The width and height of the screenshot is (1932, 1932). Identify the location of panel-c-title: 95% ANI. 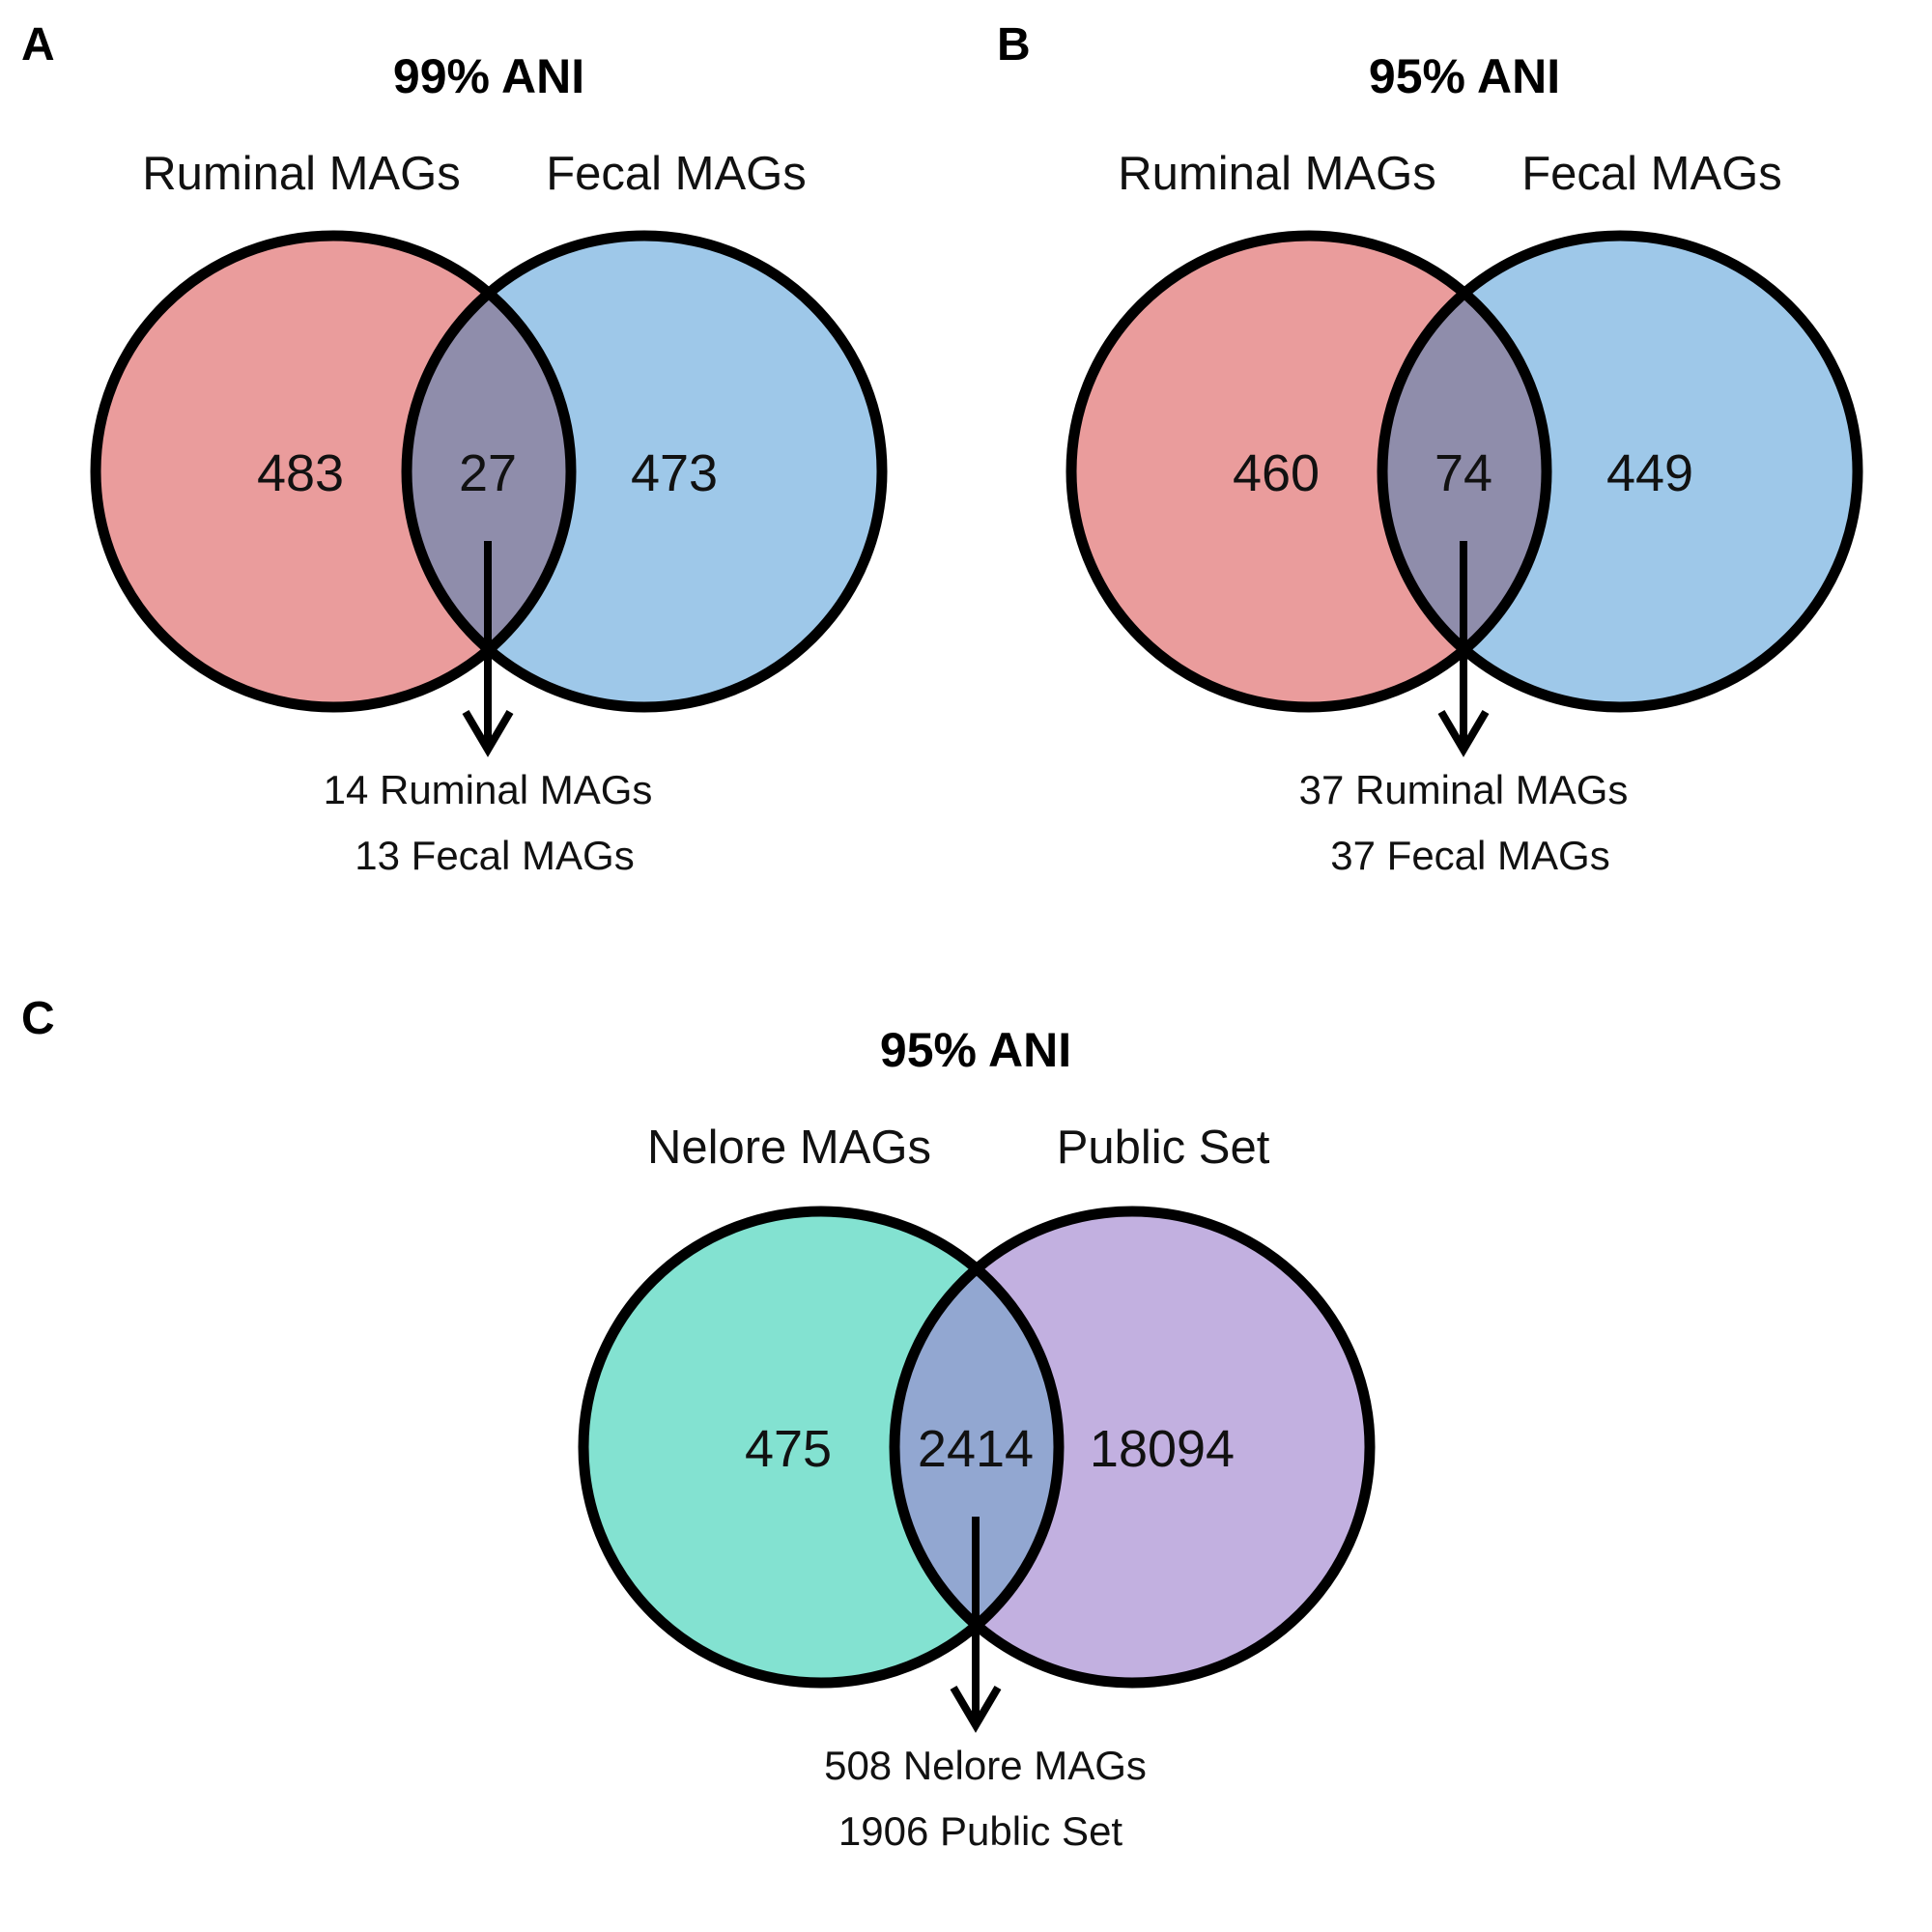
(975, 1050).